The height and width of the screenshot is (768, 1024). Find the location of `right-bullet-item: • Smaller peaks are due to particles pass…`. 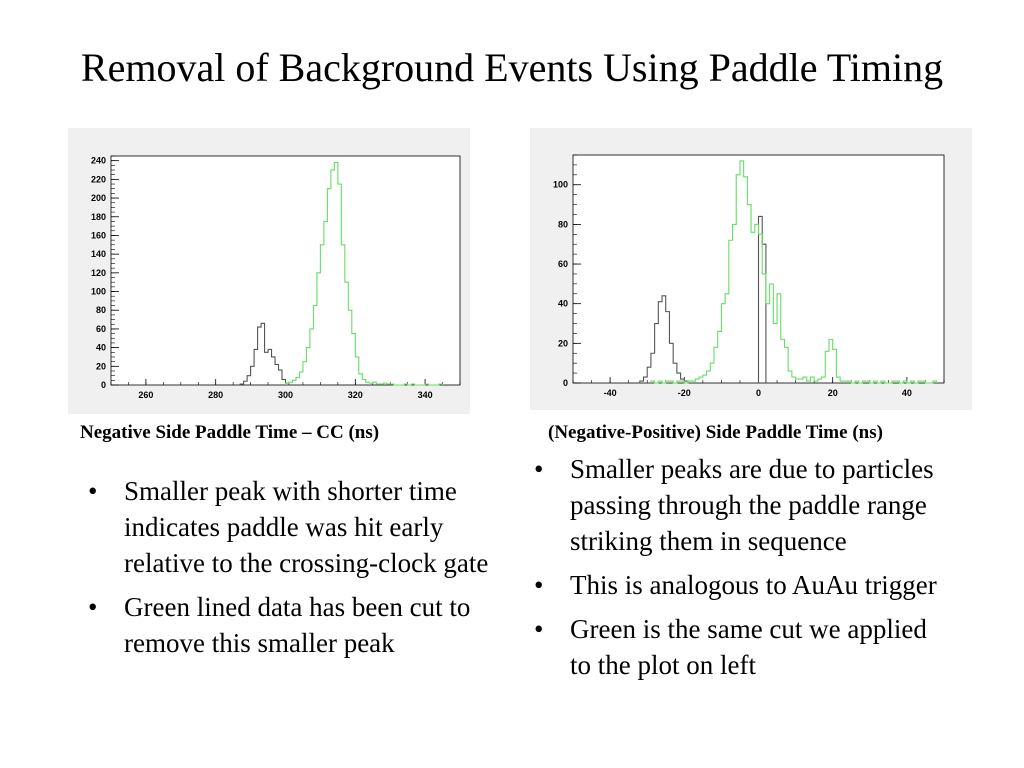

right-bullet-item: • Smaller peaks are due to particles pass… is located at coordinates (736, 505).